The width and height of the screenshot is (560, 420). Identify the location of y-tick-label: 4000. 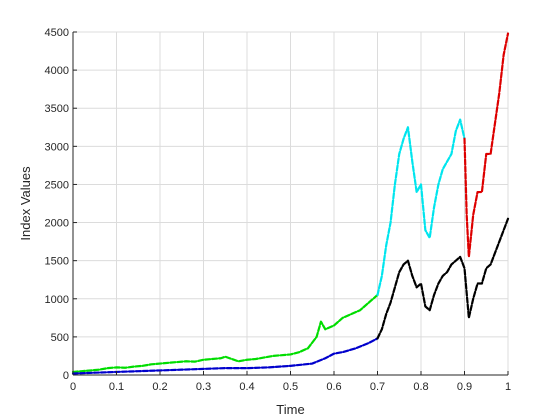
(57, 71).